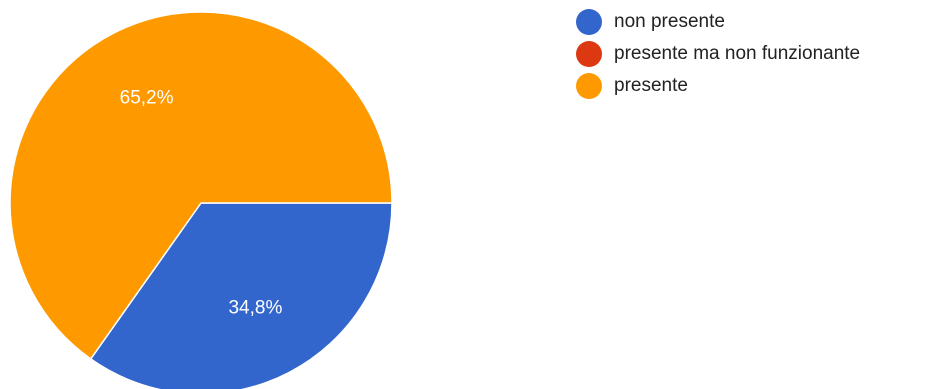 This screenshot has height=389, width=949. Describe the element at coordinates (589, 86) in the screenshot. I see `legend-swatch-presente` at that location.